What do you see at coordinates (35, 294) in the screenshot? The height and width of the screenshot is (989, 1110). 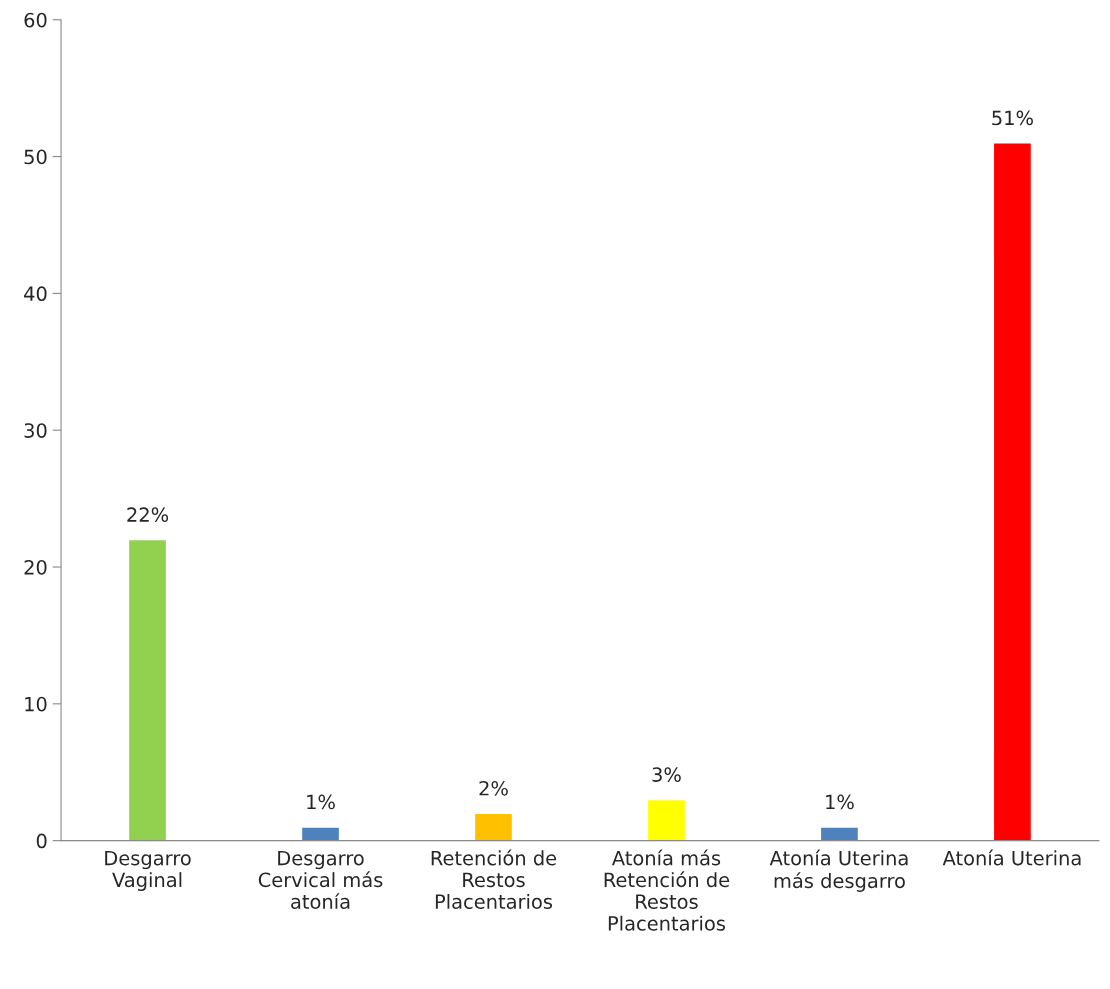 I see `y-tick-label: 40` at bounding box center [35, 294].